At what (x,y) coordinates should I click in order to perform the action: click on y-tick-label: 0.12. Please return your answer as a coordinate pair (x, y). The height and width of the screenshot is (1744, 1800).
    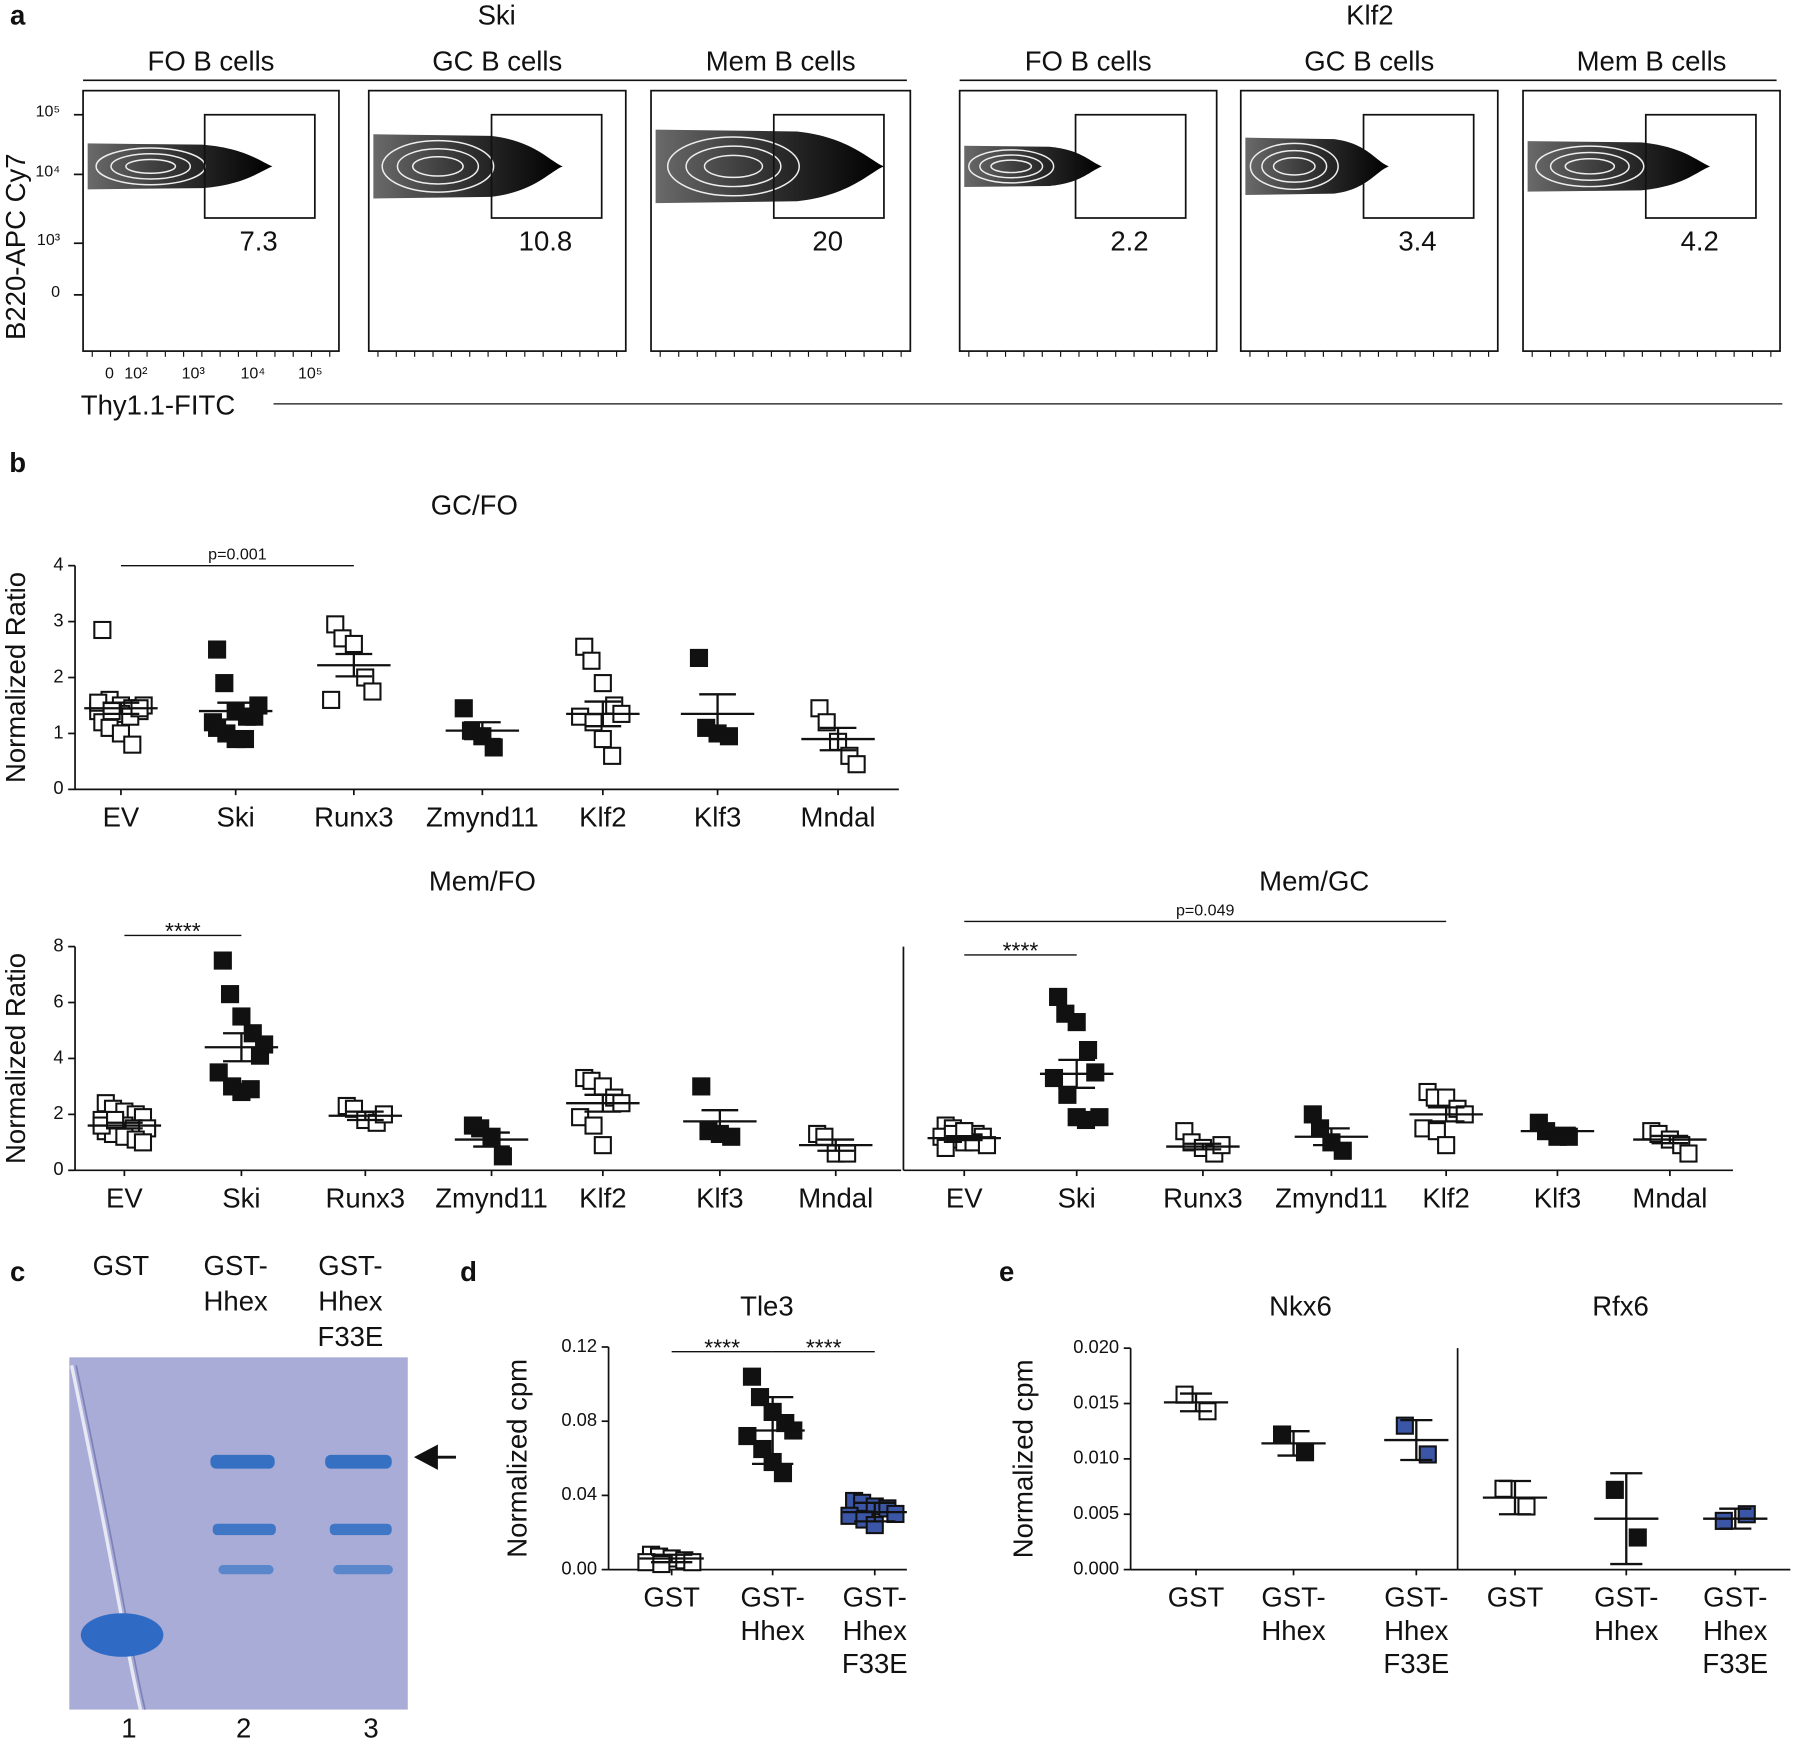
    Looking at the image, I should click on (579, 1345).